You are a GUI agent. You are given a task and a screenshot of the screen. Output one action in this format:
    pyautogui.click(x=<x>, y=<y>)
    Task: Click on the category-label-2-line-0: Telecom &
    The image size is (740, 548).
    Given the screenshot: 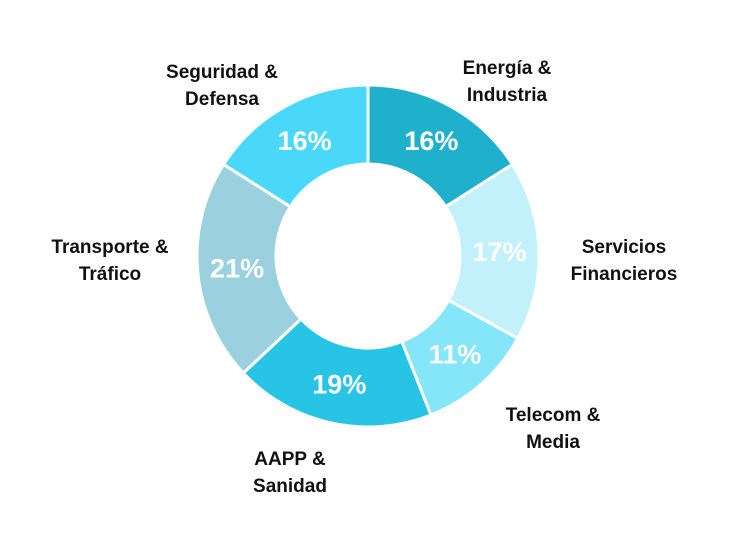 What is the action you would take?
    pyautogui.click(x=553, y=415)
    